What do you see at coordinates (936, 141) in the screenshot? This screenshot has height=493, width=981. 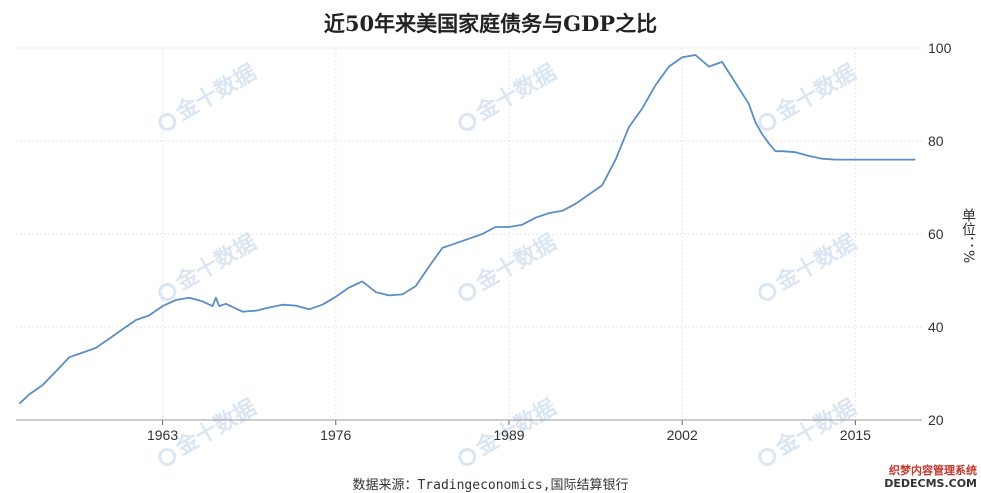 I see `y-tick-label: 80` at bounding box center [936, 141].